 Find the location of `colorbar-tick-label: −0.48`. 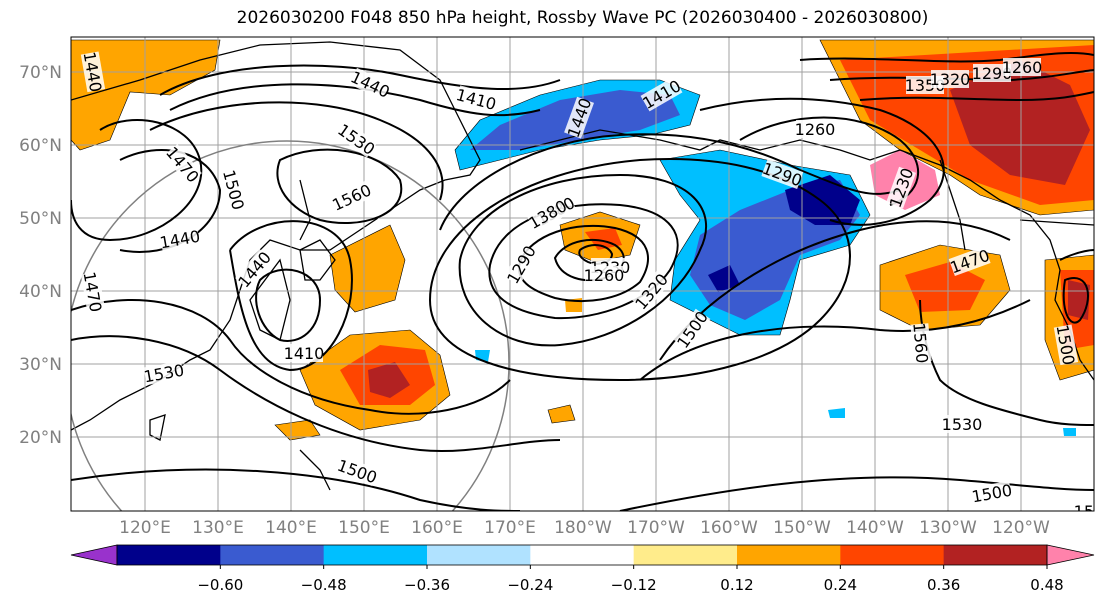

colorbar-tick-label: −0.48 is located at coordinates (324, 585).